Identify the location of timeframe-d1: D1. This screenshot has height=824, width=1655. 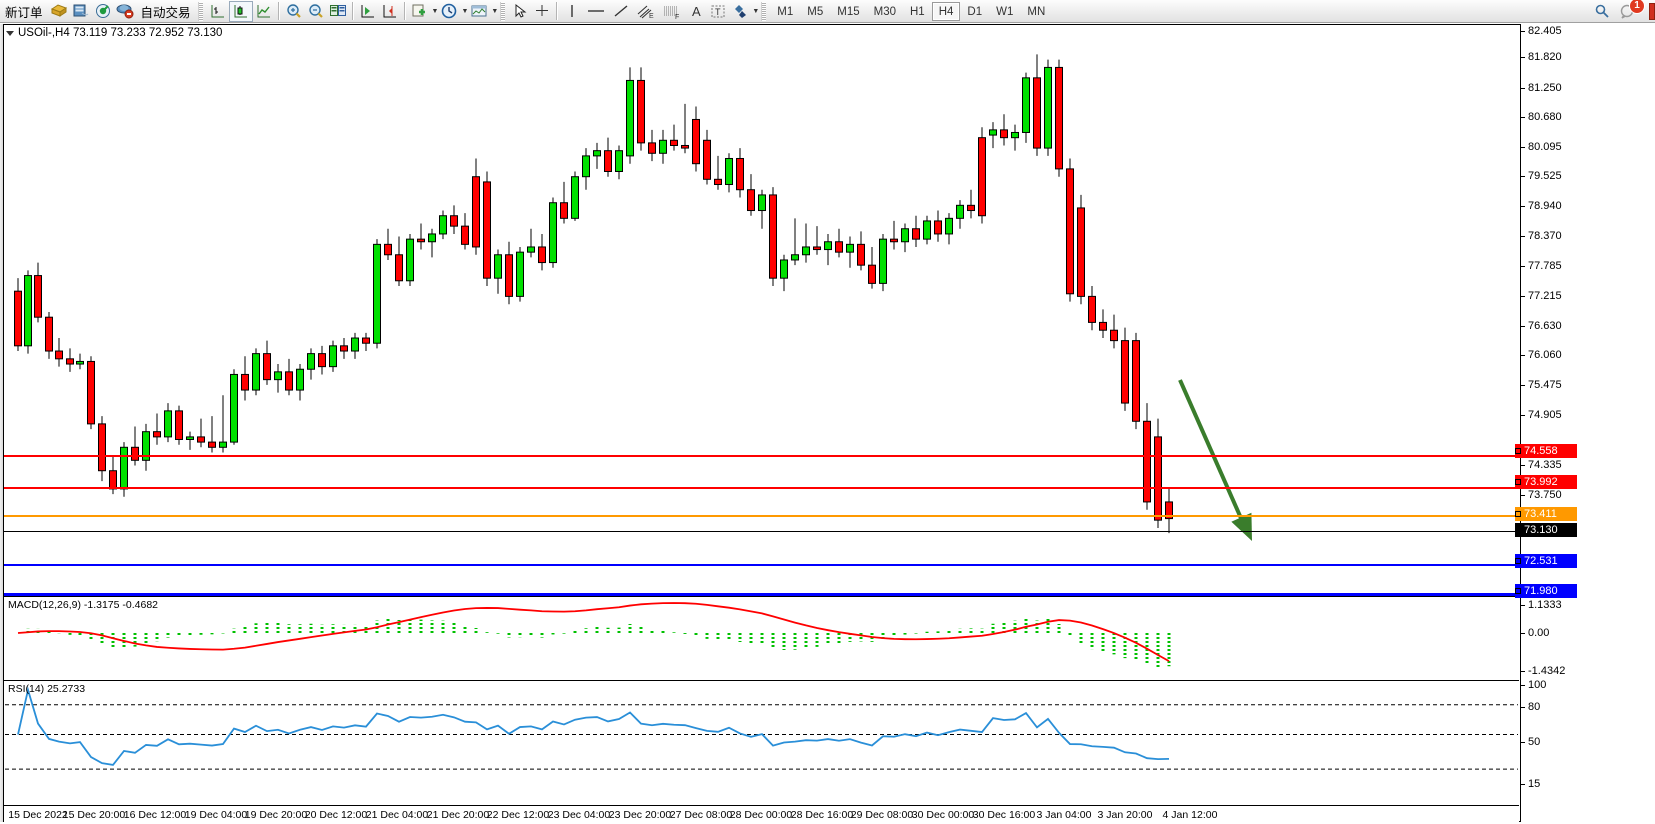
(975, 11).